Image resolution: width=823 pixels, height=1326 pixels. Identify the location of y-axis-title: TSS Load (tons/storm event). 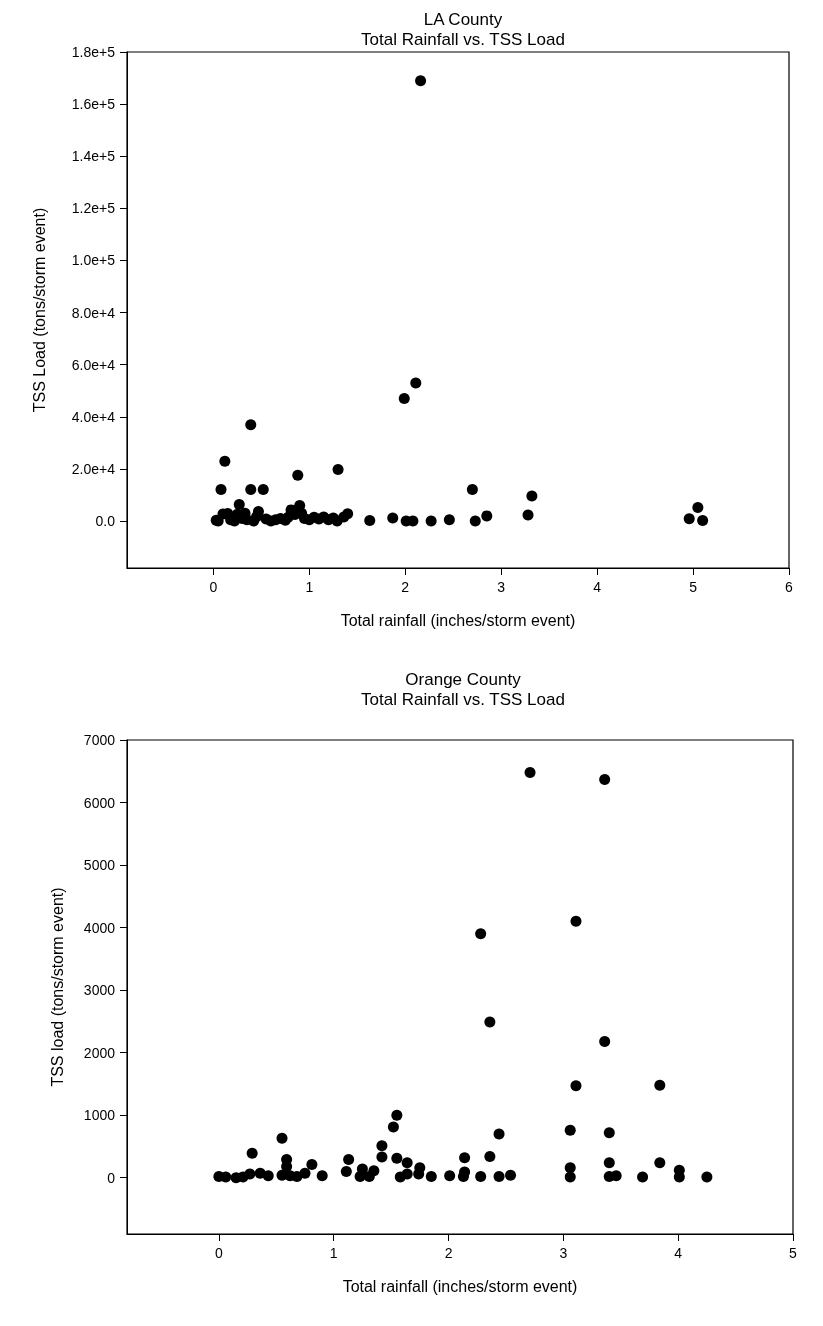
(39, 310).